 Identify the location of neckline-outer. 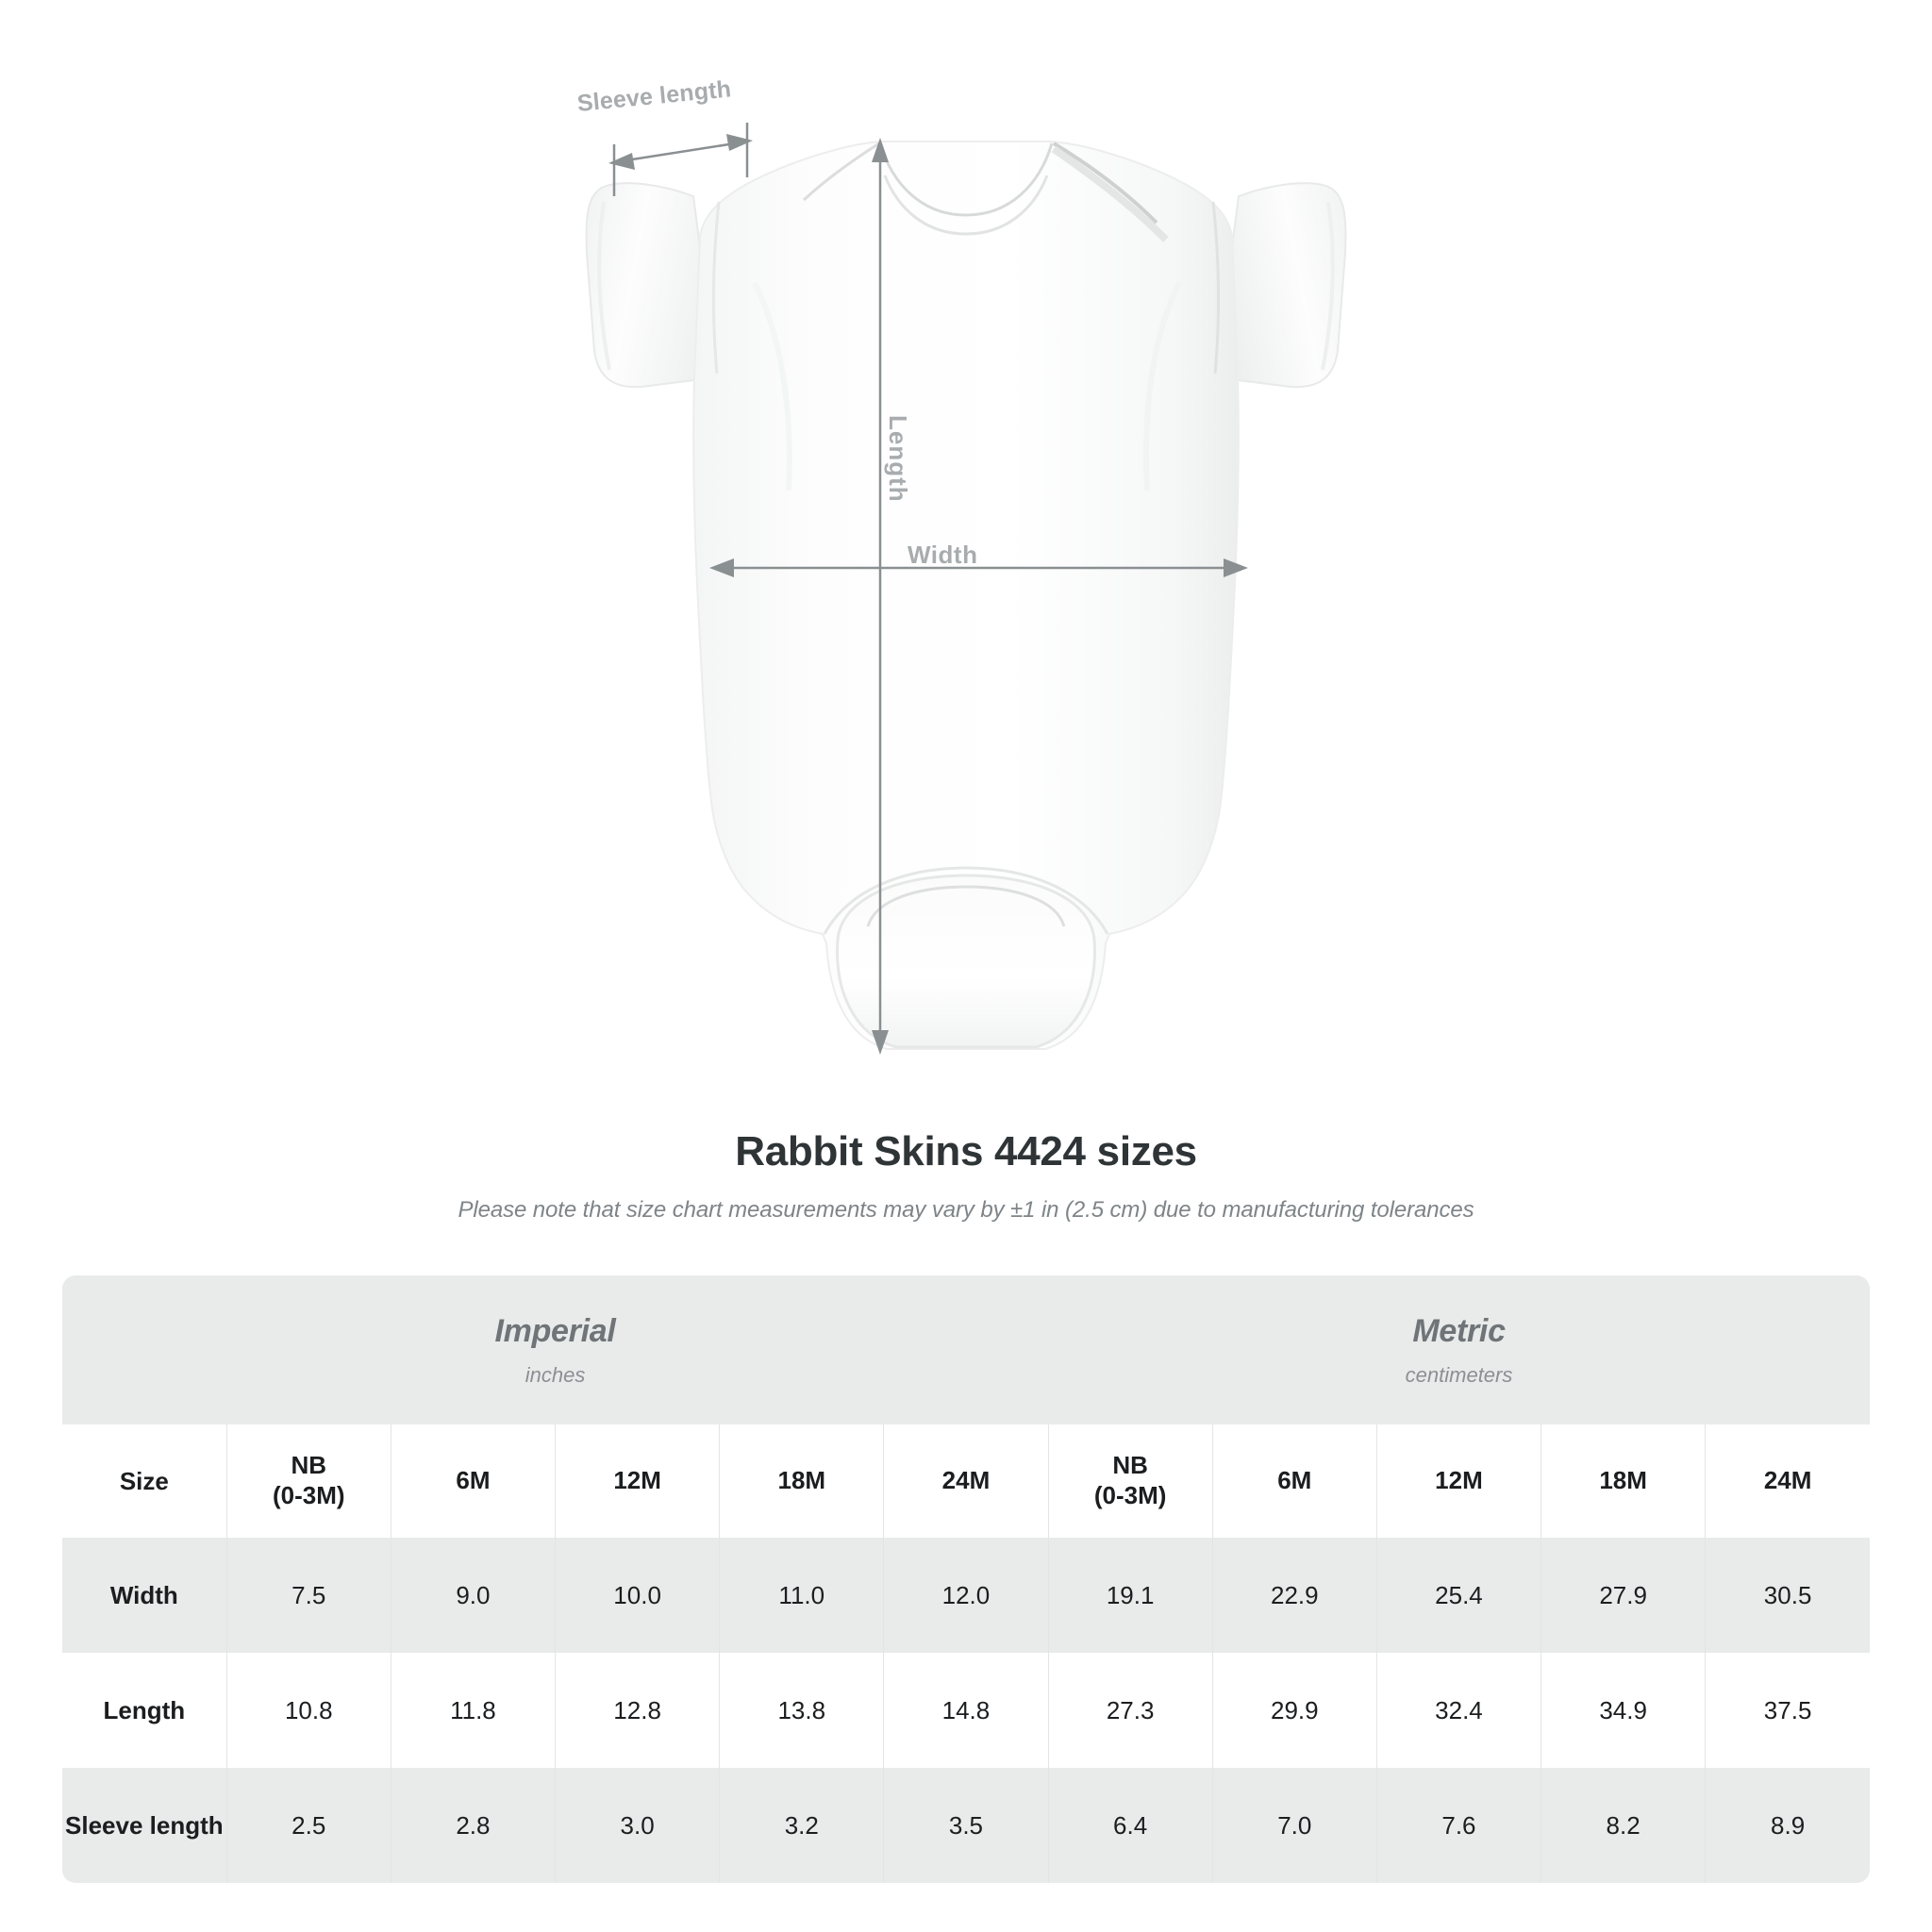
(966, 179).